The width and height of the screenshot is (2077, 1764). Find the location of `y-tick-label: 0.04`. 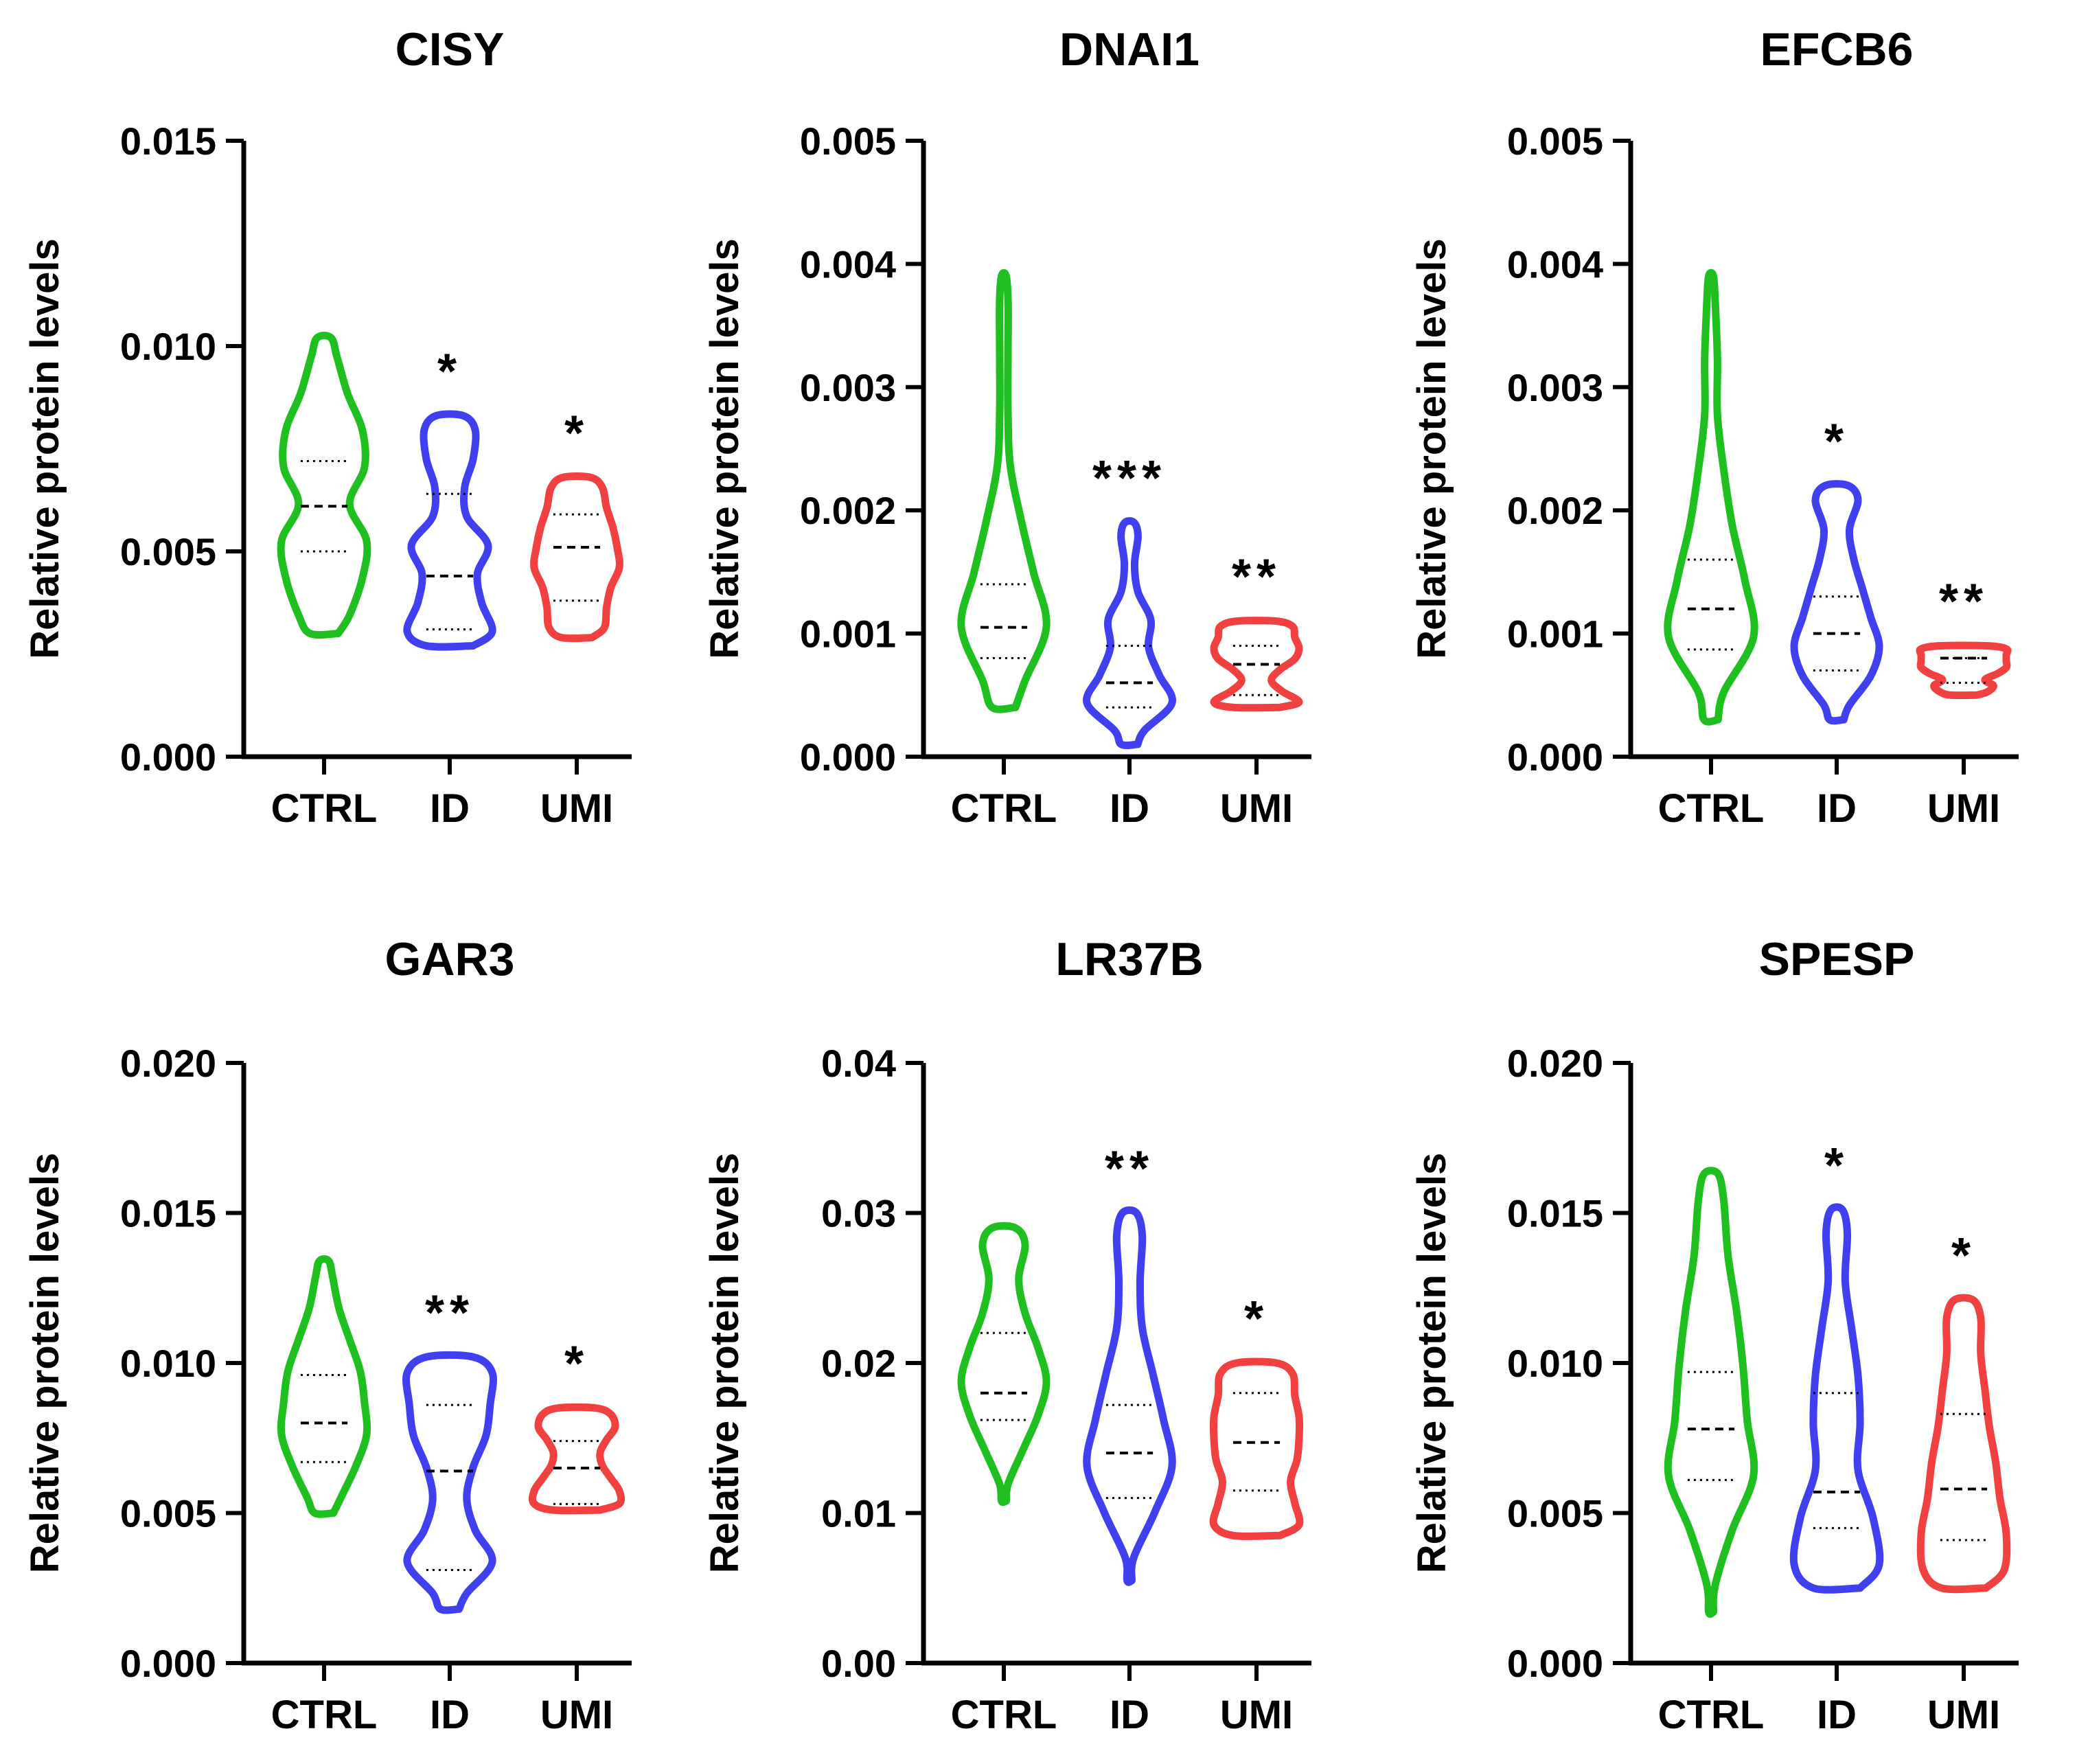

y-tick-label: 0.04 is located at coordinates (858, 1063).